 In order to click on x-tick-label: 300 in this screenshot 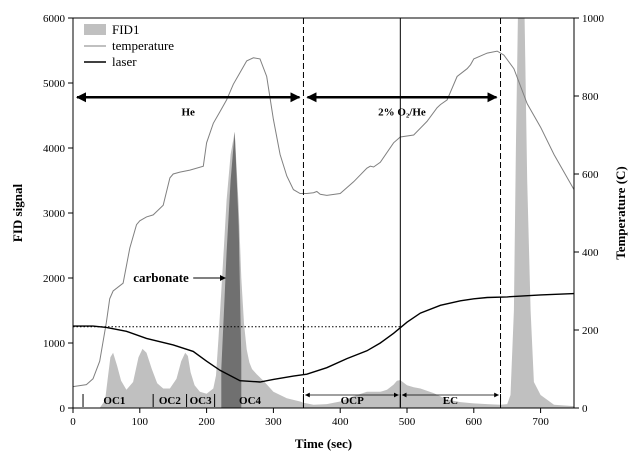, I will do `click(273, 422)`.